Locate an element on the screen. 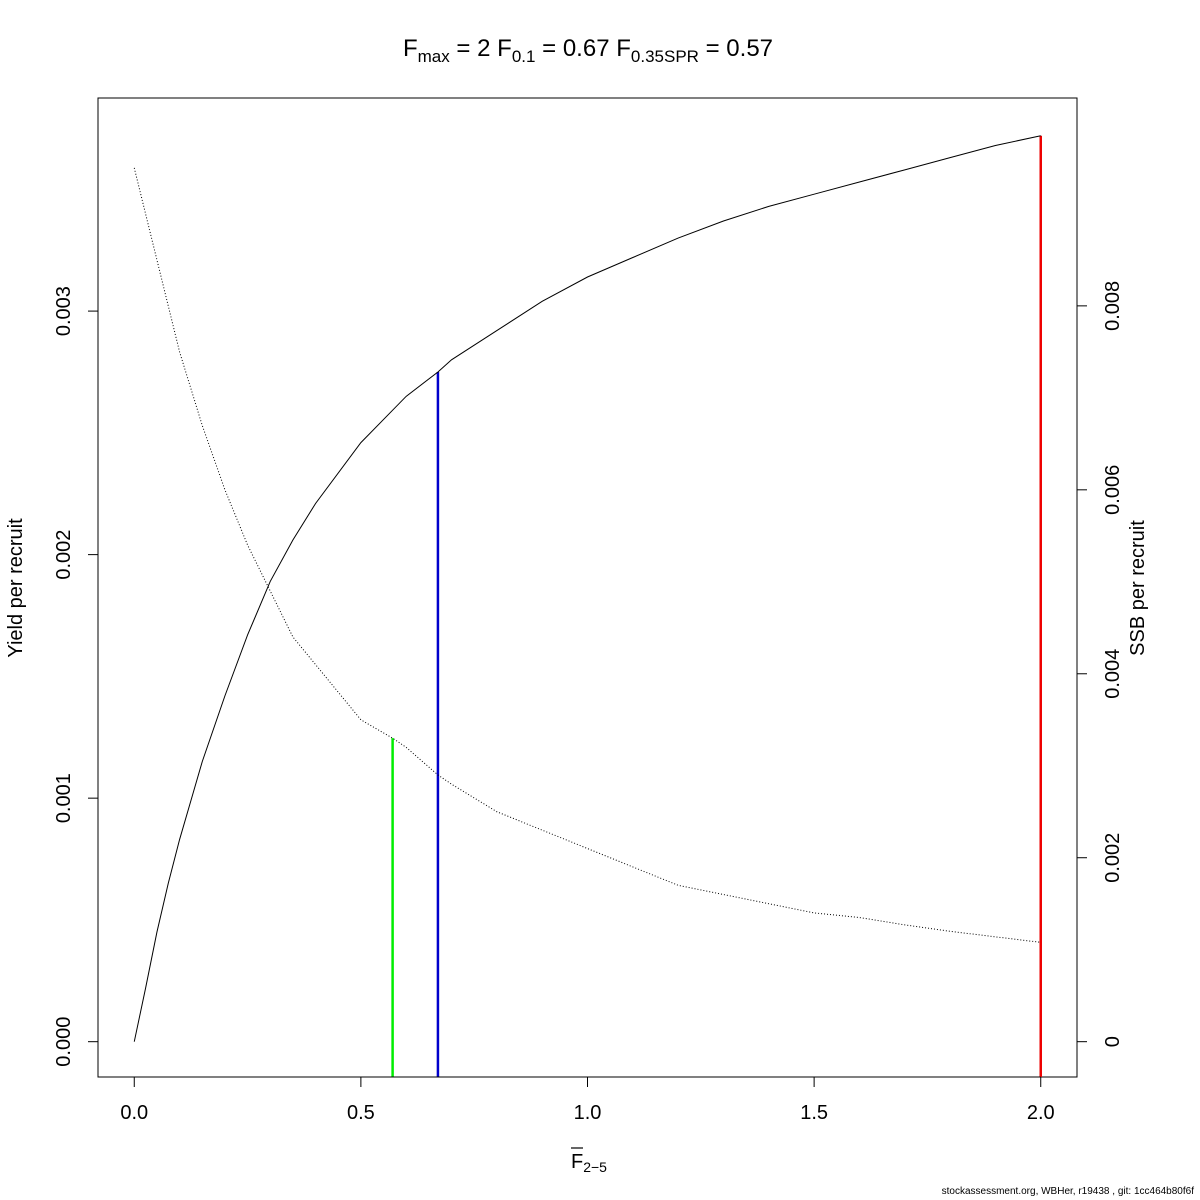 This screenshot has width=1200, height=1200. x-label-sub: 2−5 is located at coordinates (595, 1167).